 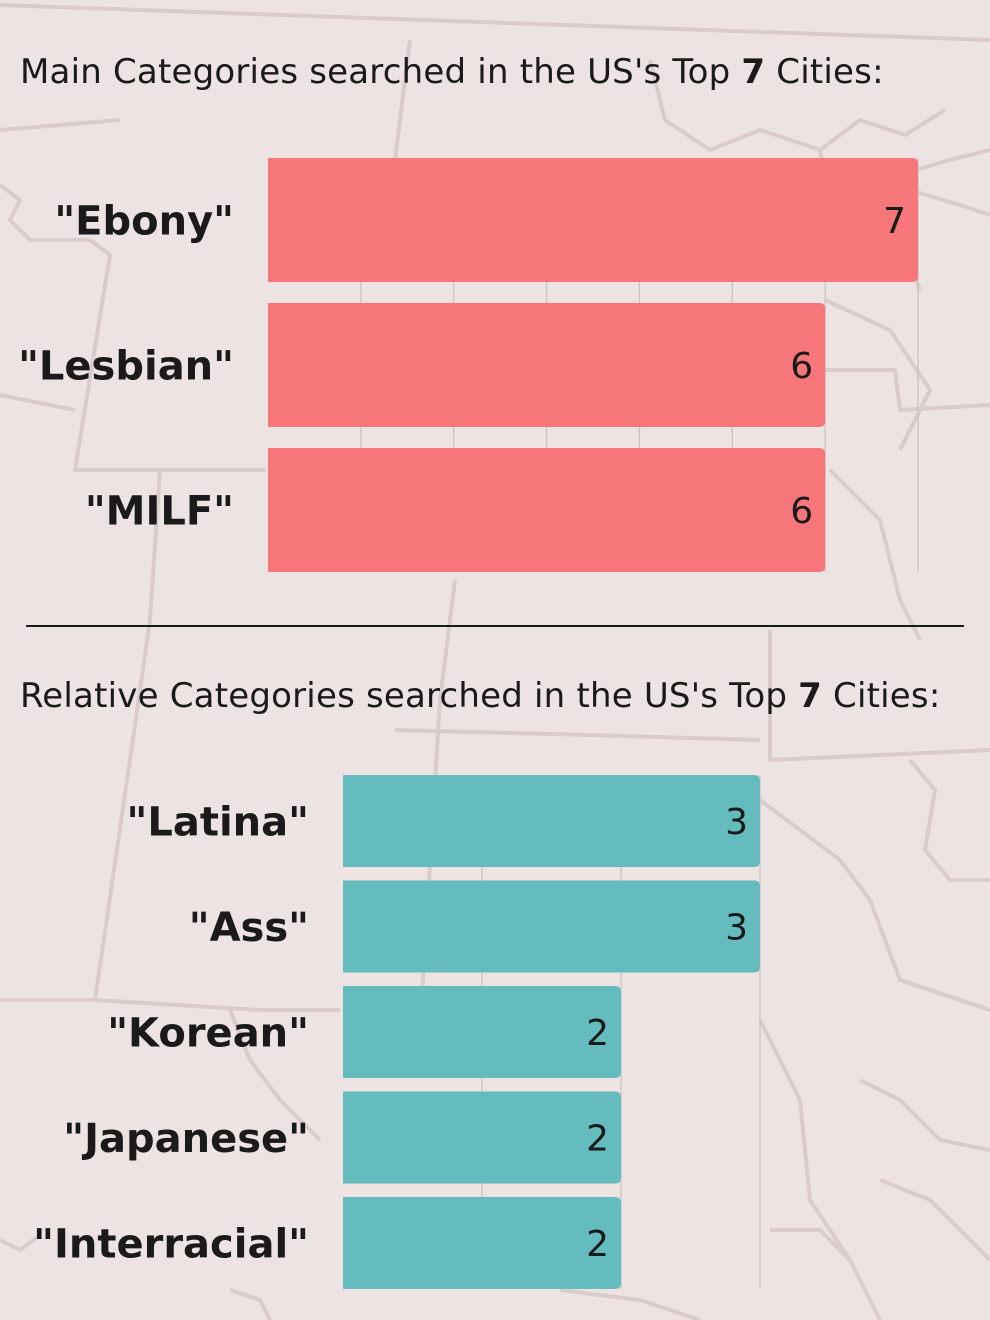 What do you see at coordinates (218, 822) in the screenshot?
I see `category-label: "Latina"` at bounding box center [218, 822].